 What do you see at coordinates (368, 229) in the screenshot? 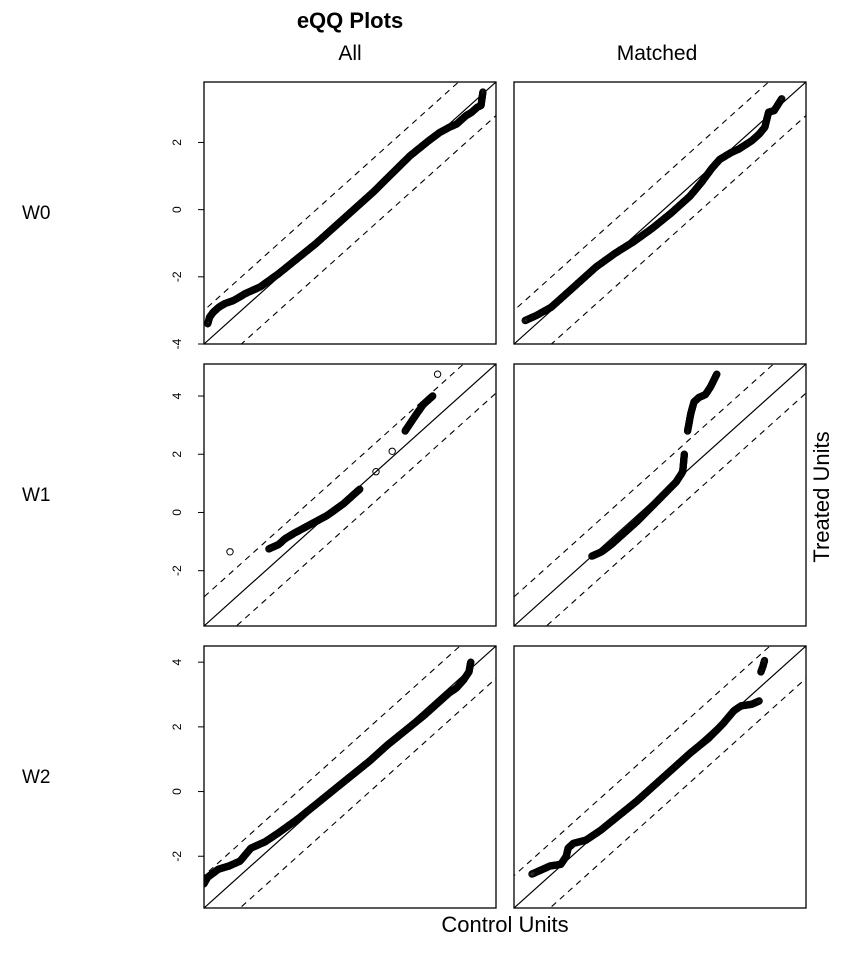
I see `lower-dashed-line-w0-all` at bounding box center [368, 229].